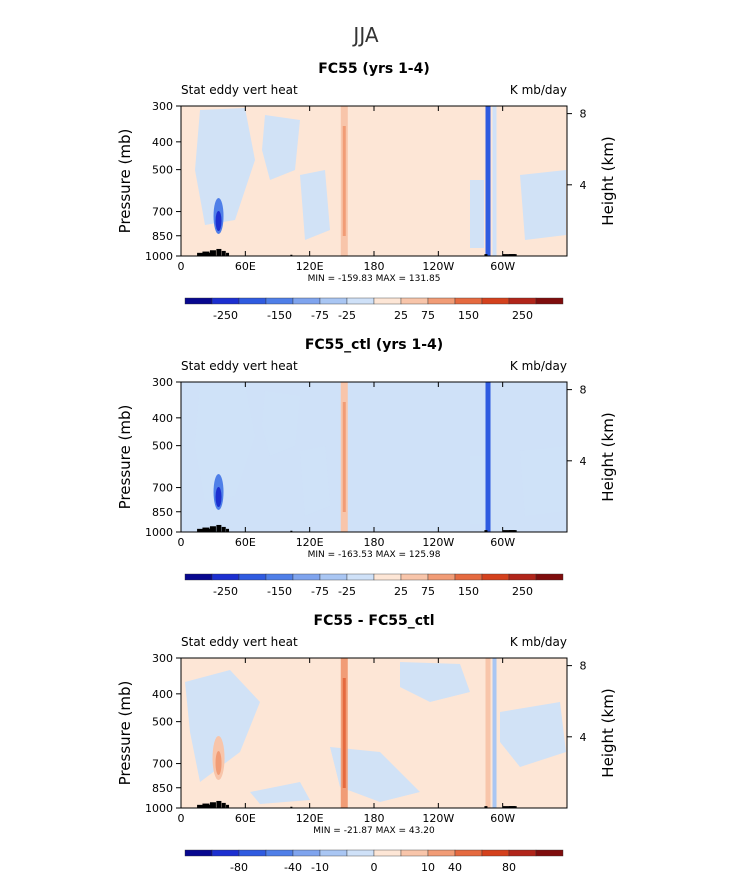 The height and width of the screenshot is (872, 733). Describe the element at coordinates (293, 866) in the screenshot. I see `colorbar-label: -40` at that location.